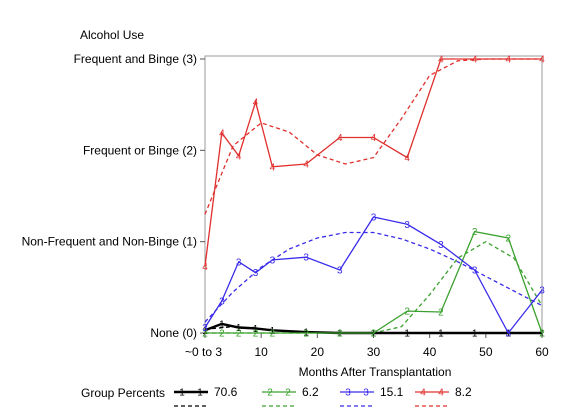 This screenshot has width=562, height=420. Describe the element at coordinates (430, 352) in the screenshot. I see `x-tick-label: 40` at that location.